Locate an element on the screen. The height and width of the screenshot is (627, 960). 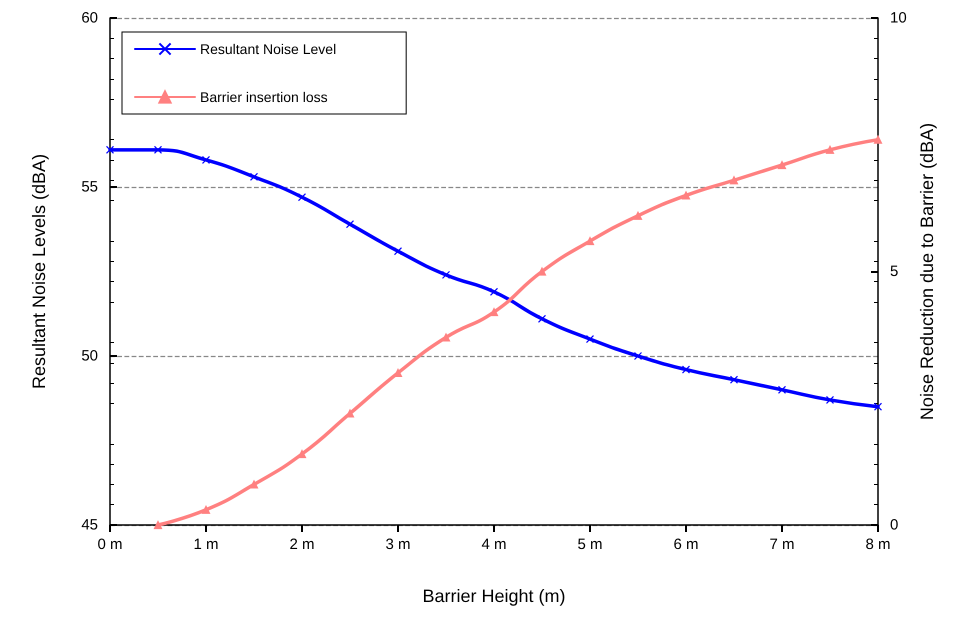
x-tick-label: 8 m is located at coordinates (878, 544).